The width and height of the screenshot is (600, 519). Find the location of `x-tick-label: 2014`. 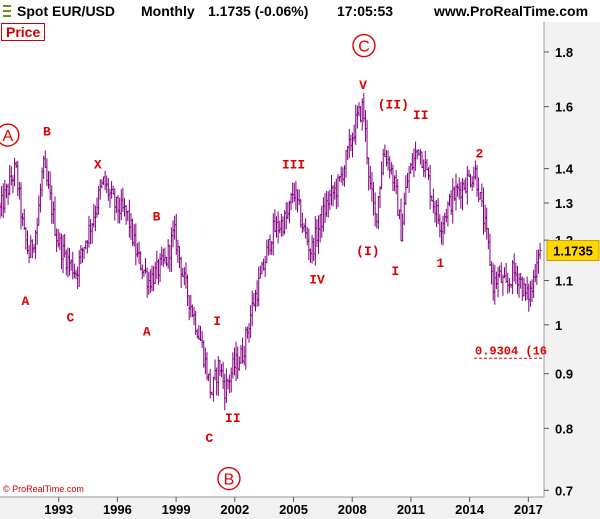

x-tick-label: 2014 is located at coordinates (470, 509).